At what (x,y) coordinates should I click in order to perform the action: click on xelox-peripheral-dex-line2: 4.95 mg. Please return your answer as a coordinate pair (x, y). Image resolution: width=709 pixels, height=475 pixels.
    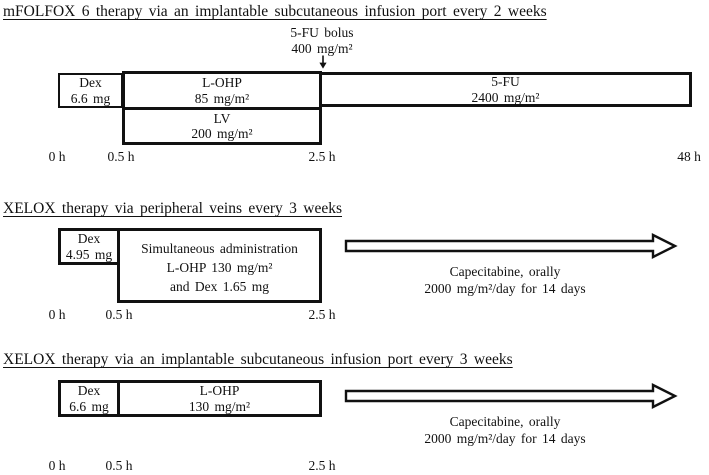
    Looking at the image, I should click on (89, 254).